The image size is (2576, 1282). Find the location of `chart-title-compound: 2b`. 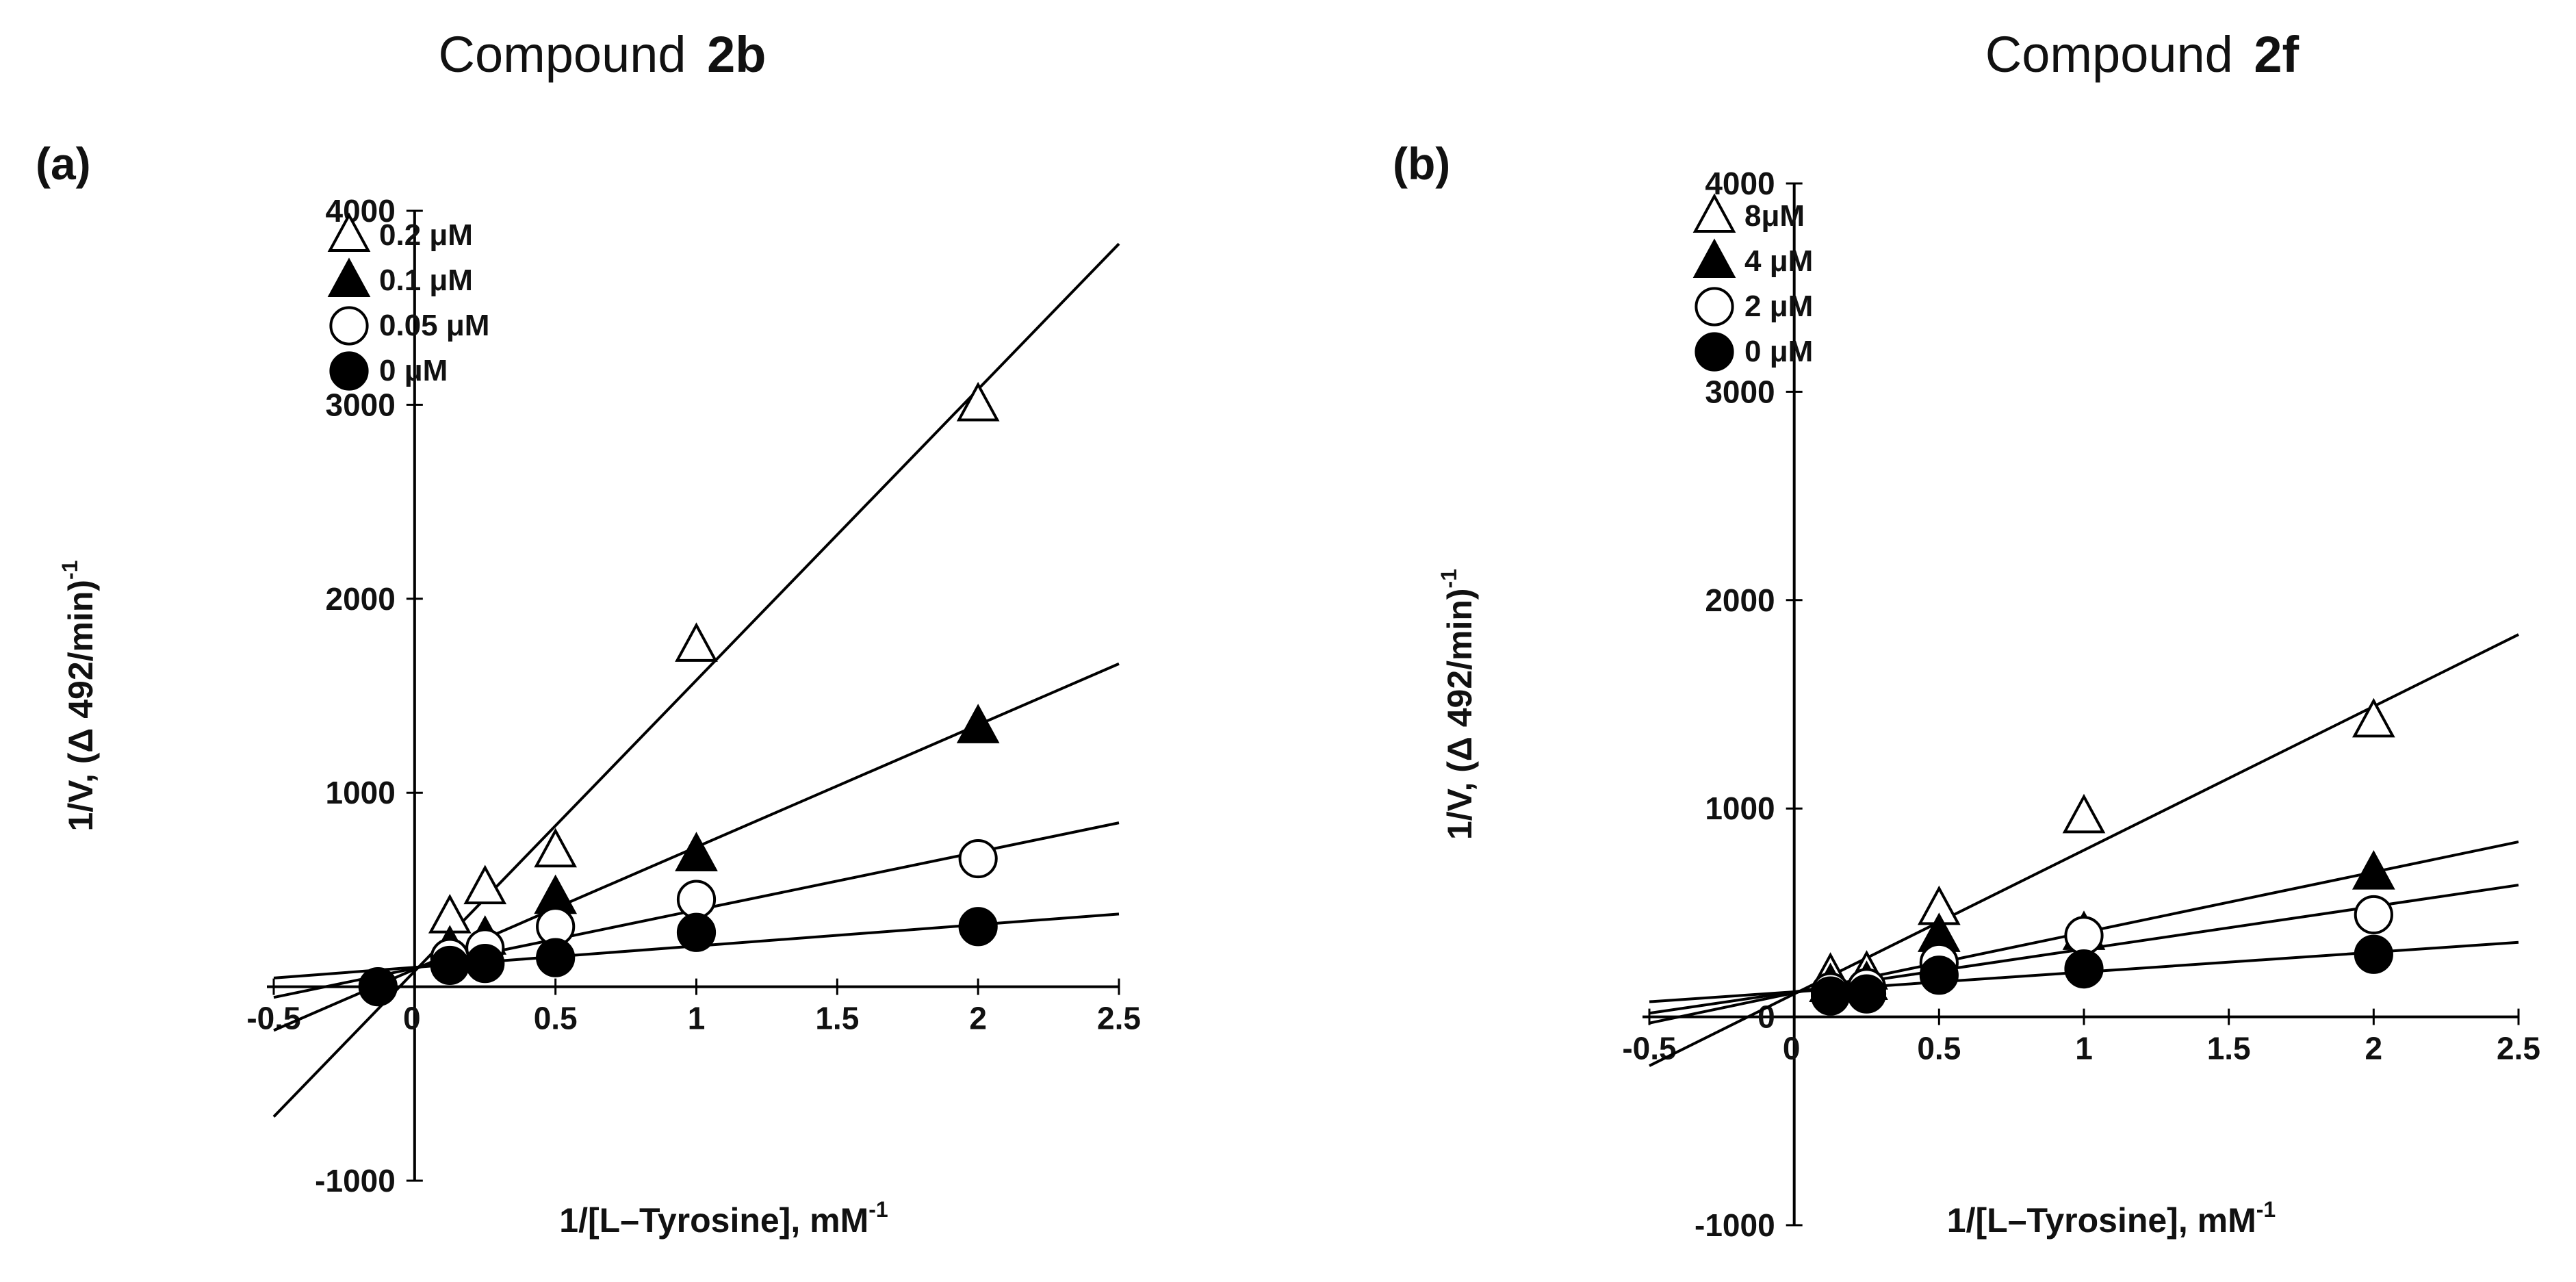

chart-title-compound: 2b is located at coordinates (736, 54).